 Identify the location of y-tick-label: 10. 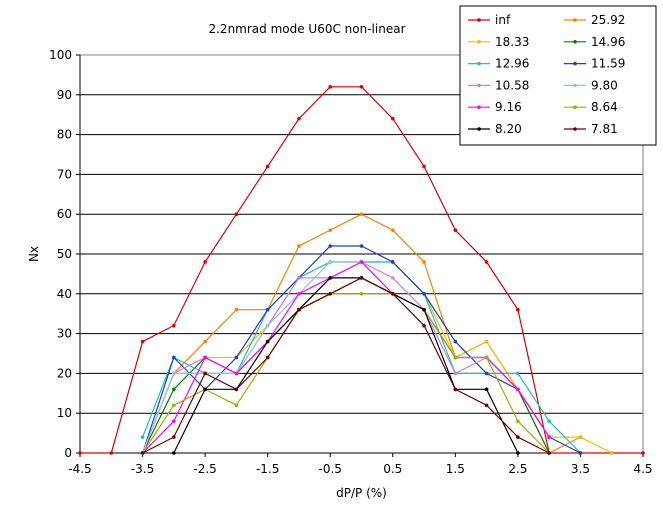
(64, 413).